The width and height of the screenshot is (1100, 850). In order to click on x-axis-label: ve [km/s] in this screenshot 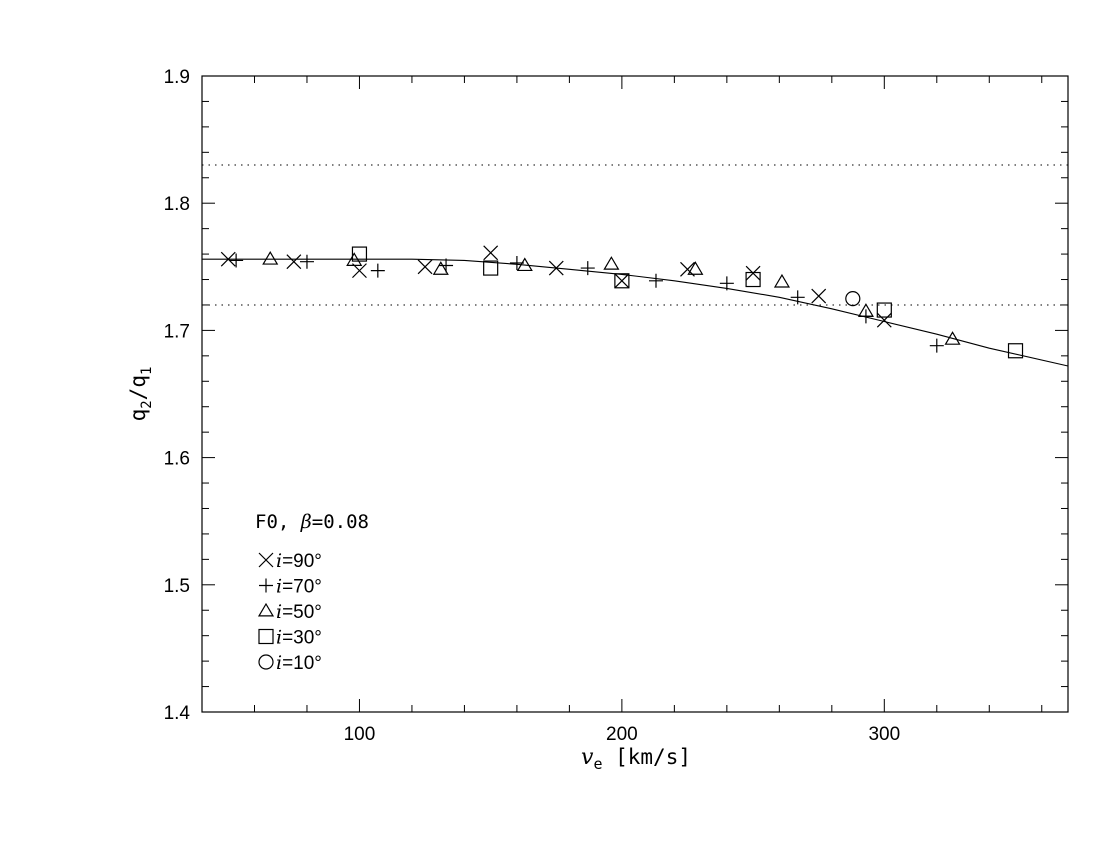, I will do `click(636, 759)`.